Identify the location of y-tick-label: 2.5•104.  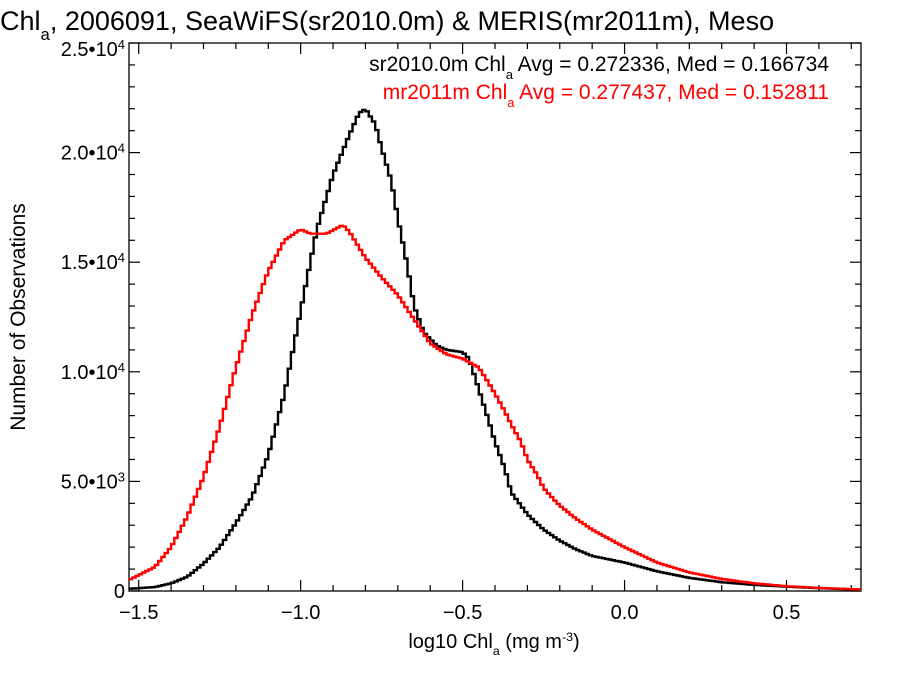
(93, 49).